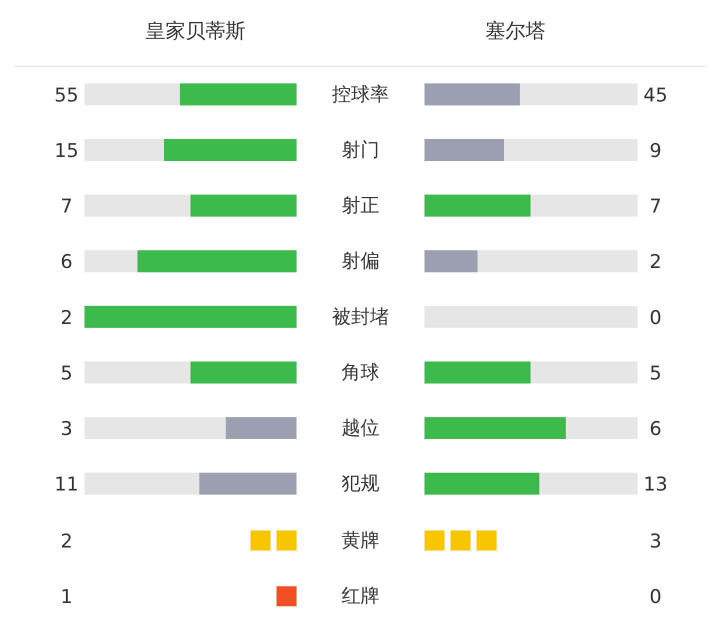 The image size is (720, 623). I want to click on data-label: 1, so click(66, 597).